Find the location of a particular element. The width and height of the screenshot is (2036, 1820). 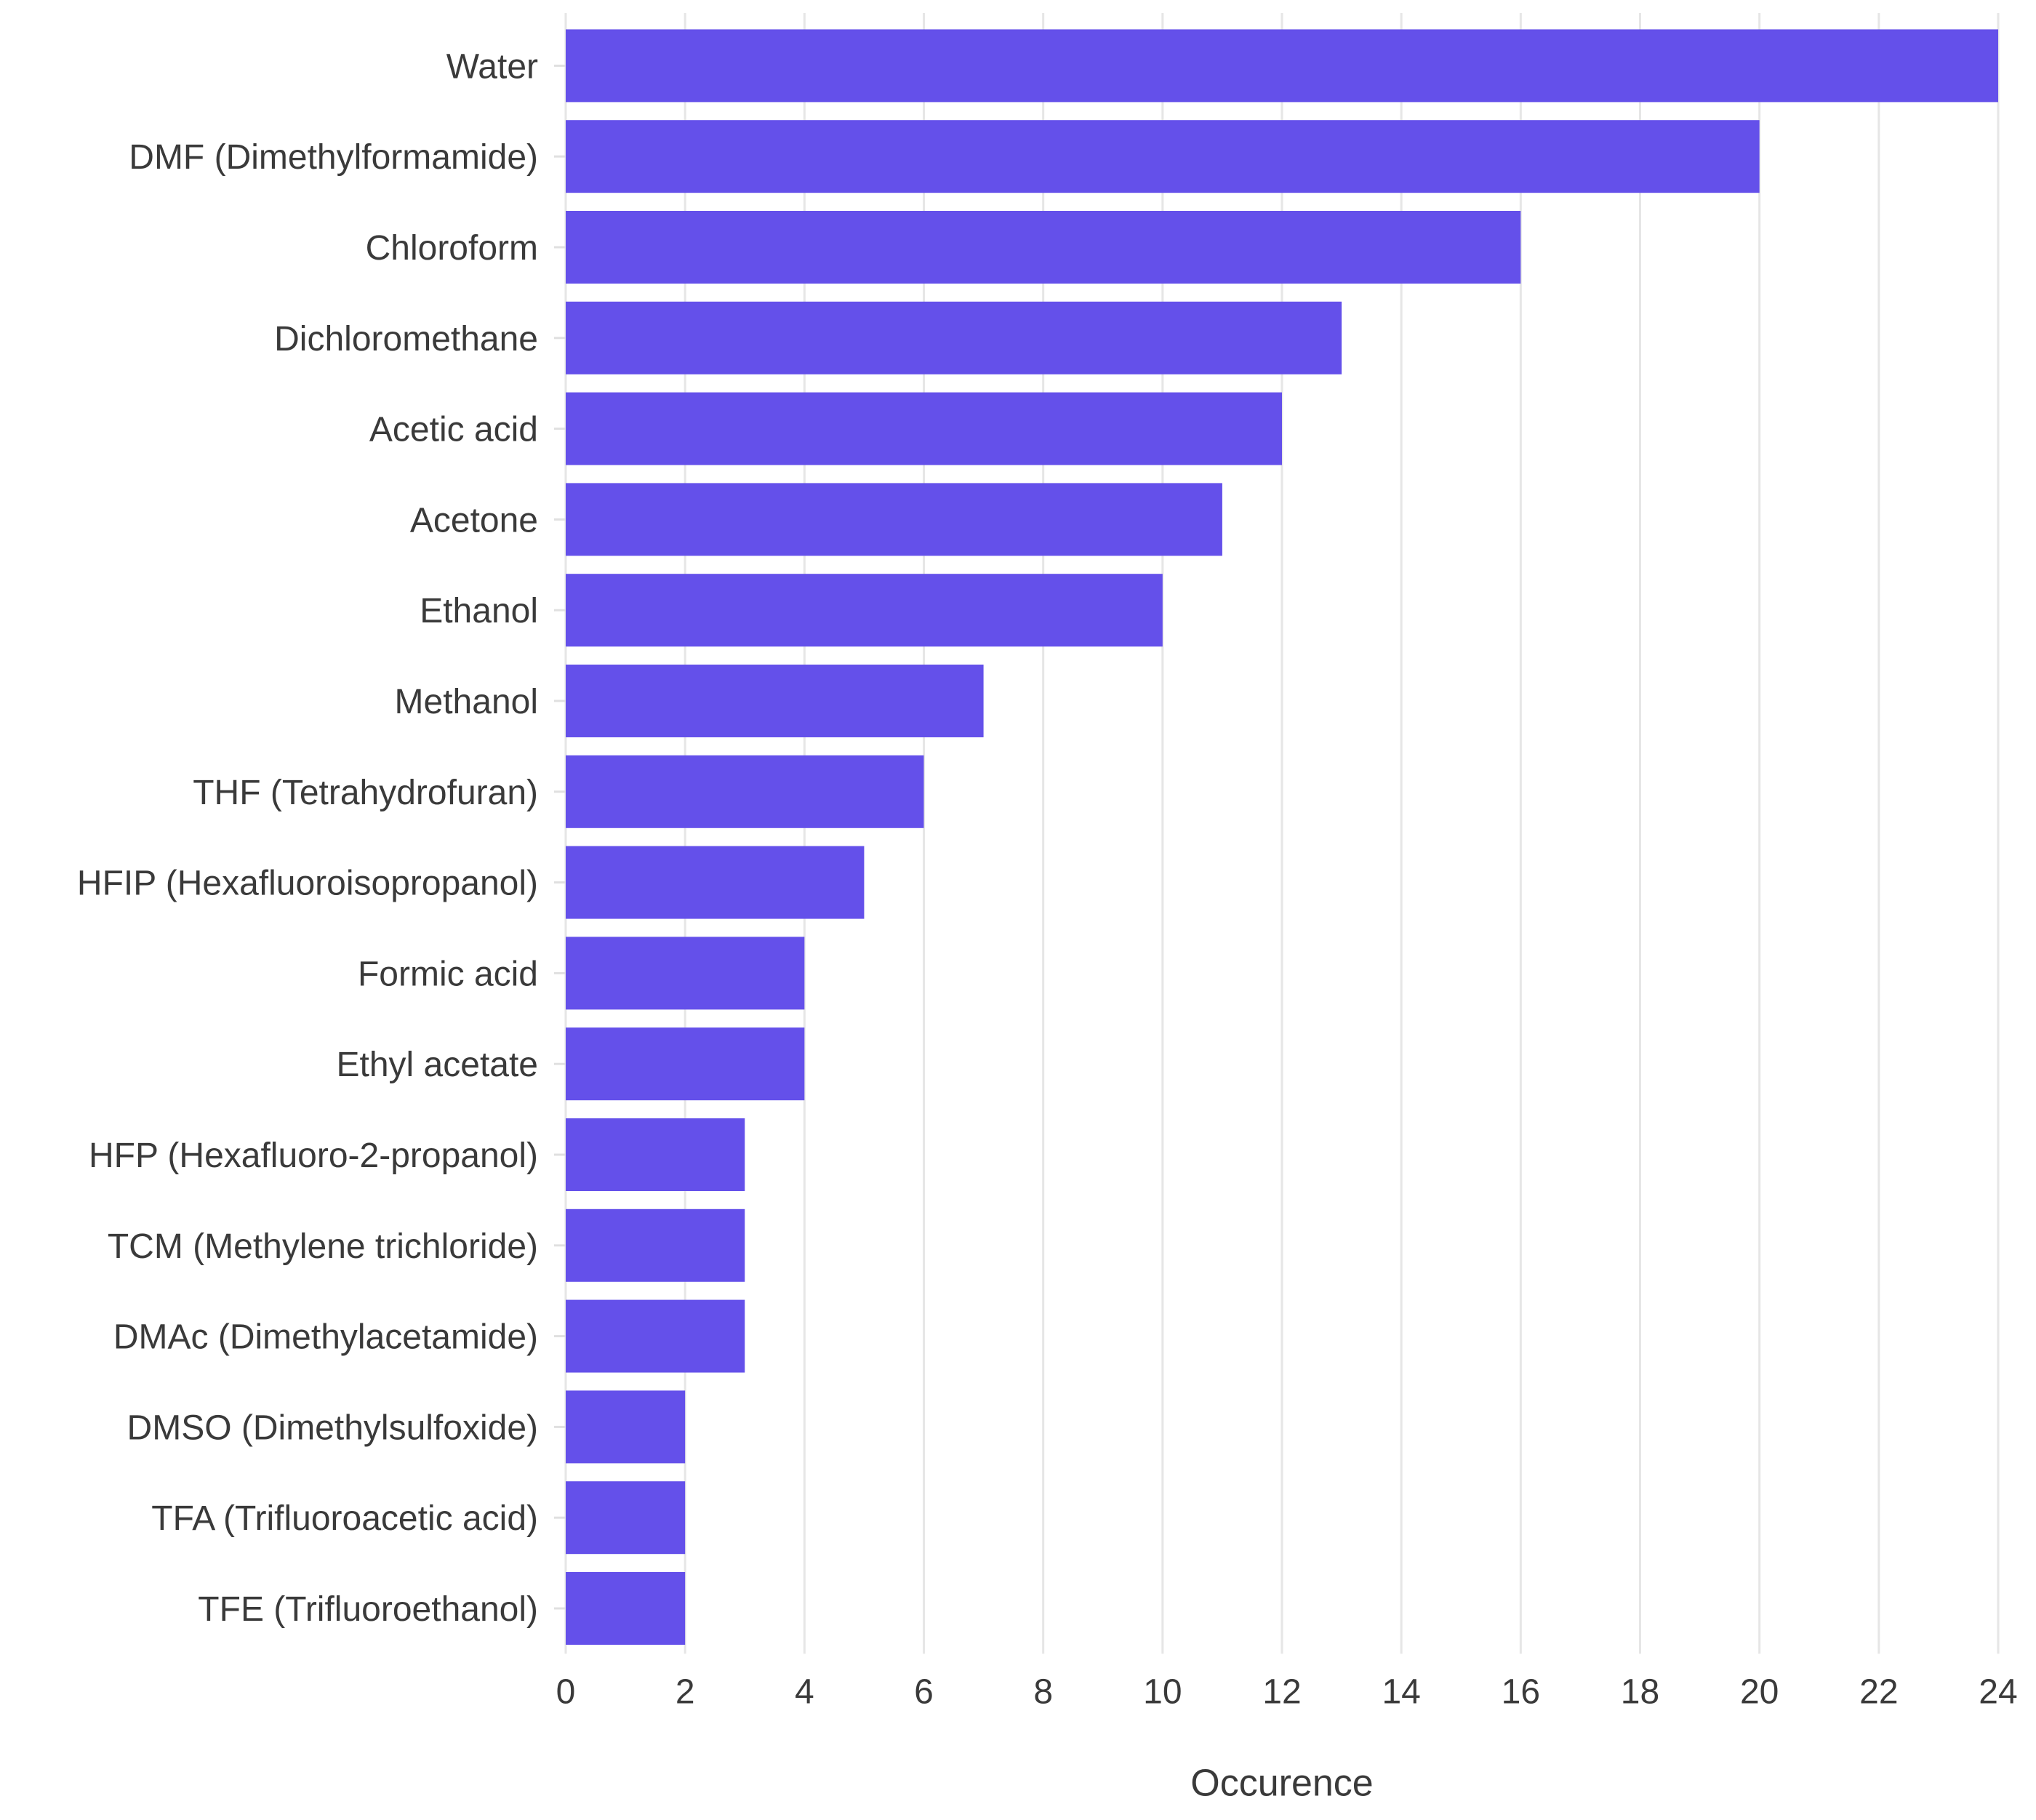

category-label: TCM (Methylene trichloride) is located at coordinates (323, 1246).